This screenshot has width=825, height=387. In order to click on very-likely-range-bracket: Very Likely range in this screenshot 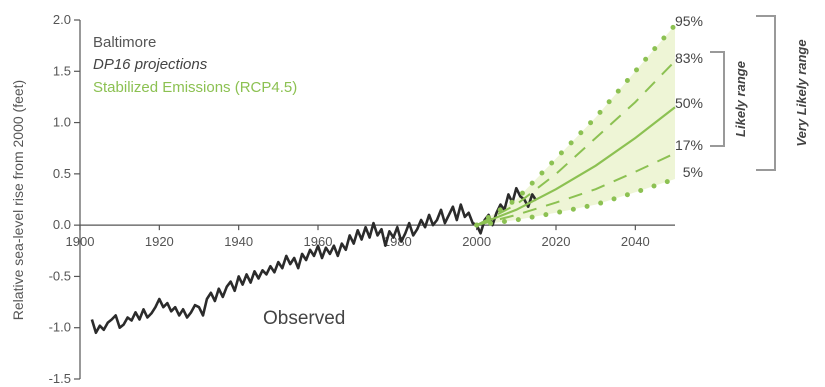, I will do `click(782, 93)`.